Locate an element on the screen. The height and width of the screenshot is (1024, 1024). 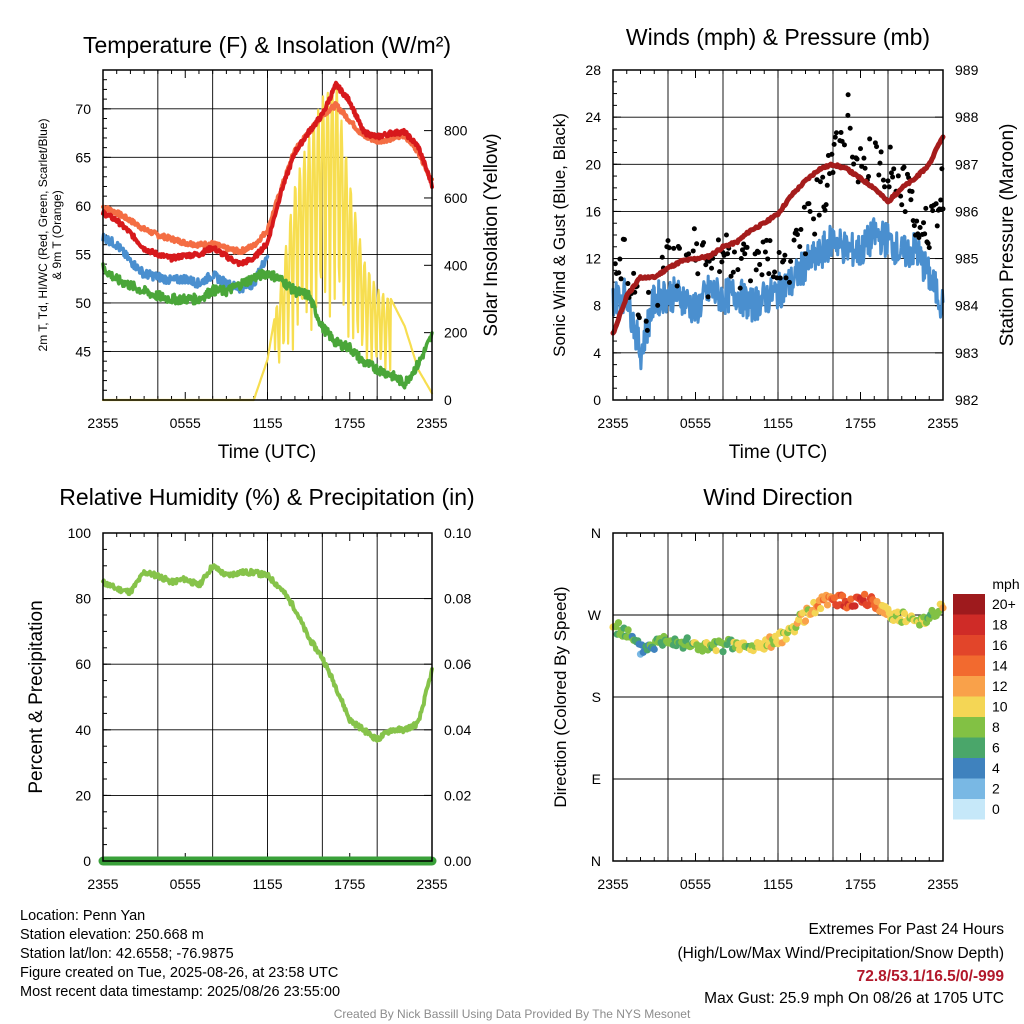
y-right-tick-label: 982 is located at coordinates (967, 400).